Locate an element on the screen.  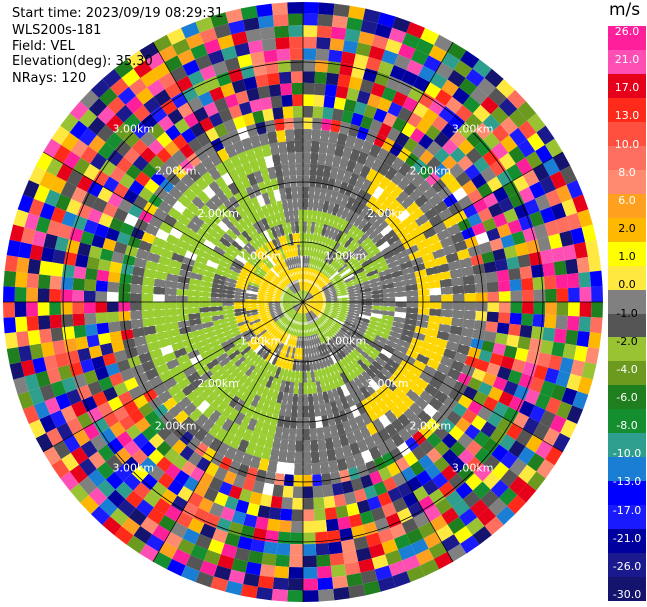
colorbar-tick: -4.0 is located at coordinates (627, 369).